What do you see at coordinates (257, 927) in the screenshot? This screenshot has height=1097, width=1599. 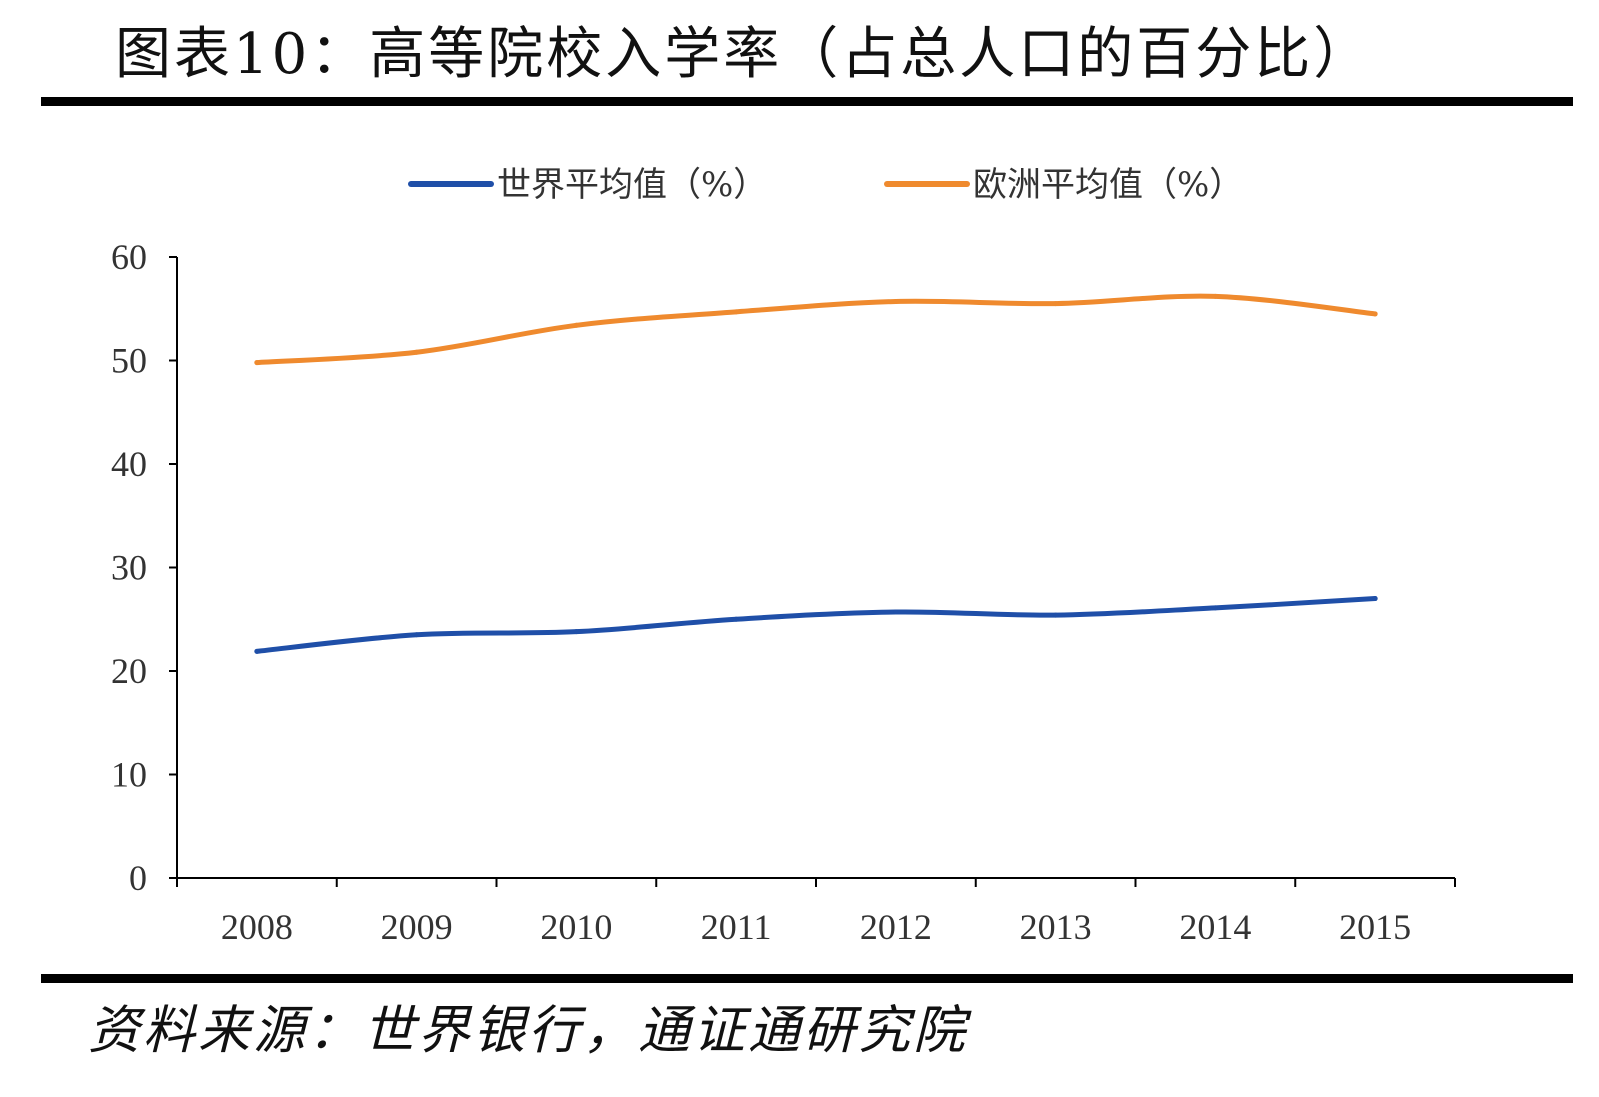 I see `x-tick-label: 2008` at bounding box center [257, 927].